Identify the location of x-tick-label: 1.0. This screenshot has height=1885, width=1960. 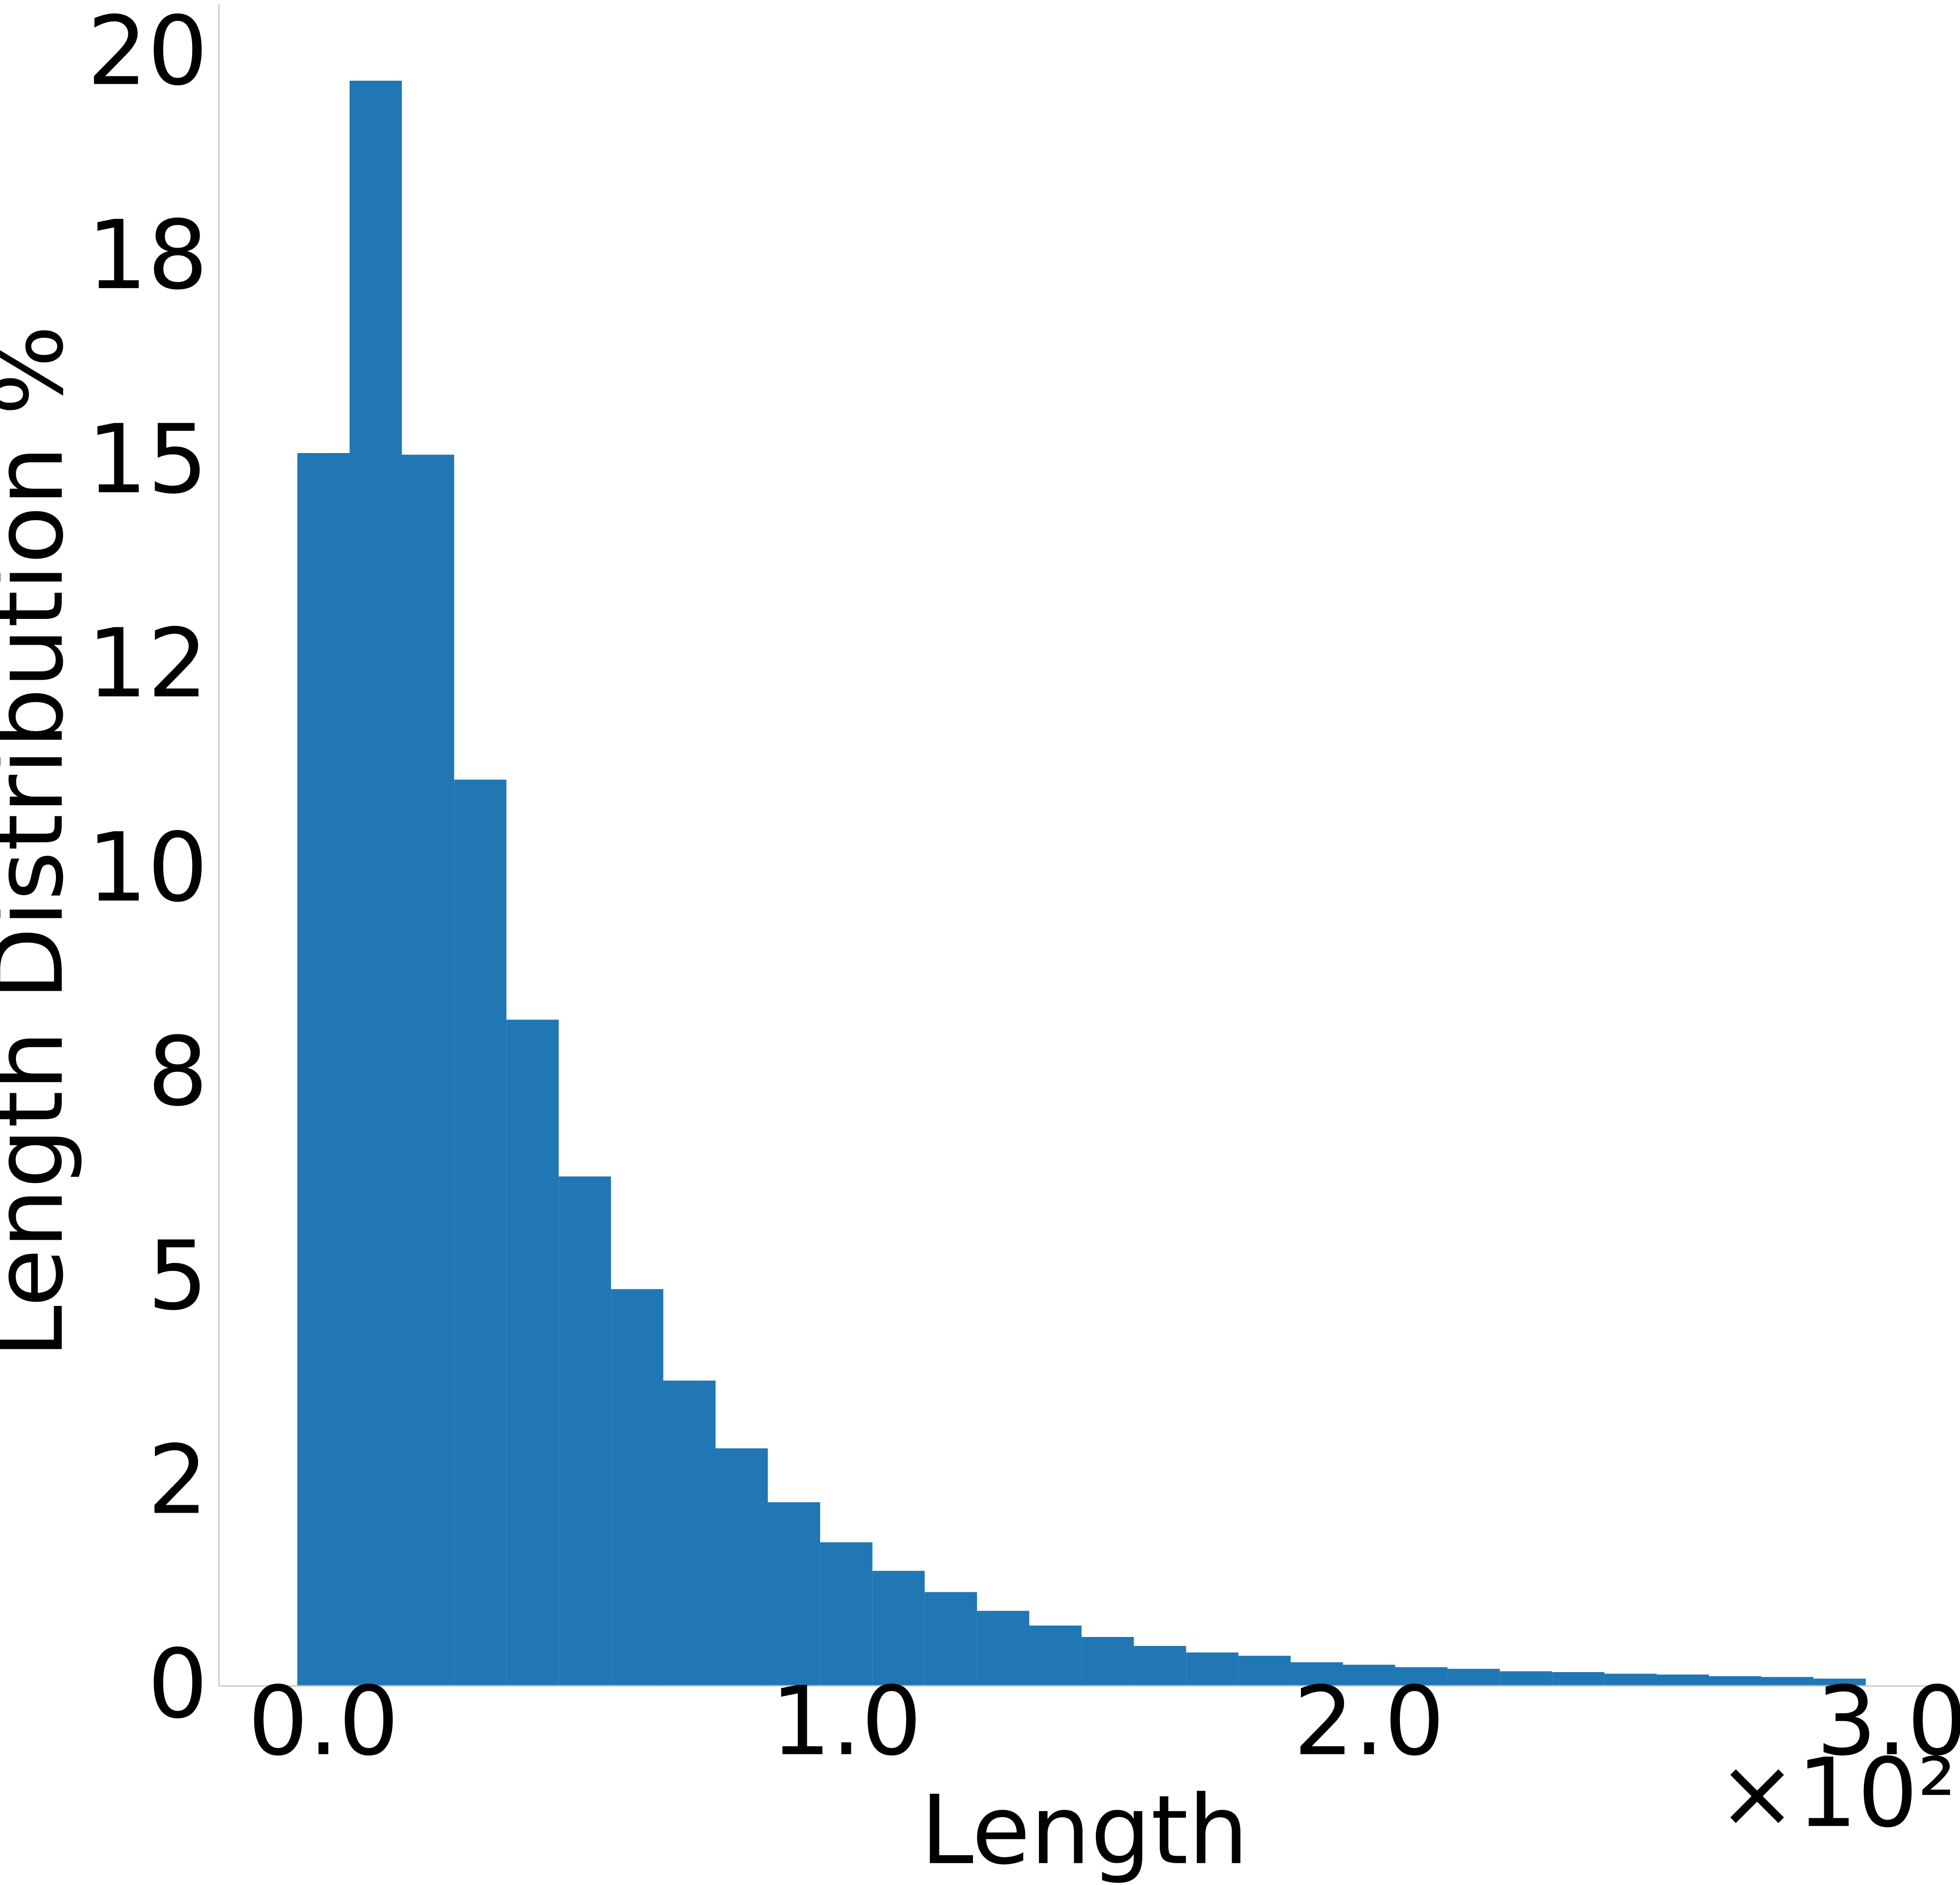
(846, 1722).